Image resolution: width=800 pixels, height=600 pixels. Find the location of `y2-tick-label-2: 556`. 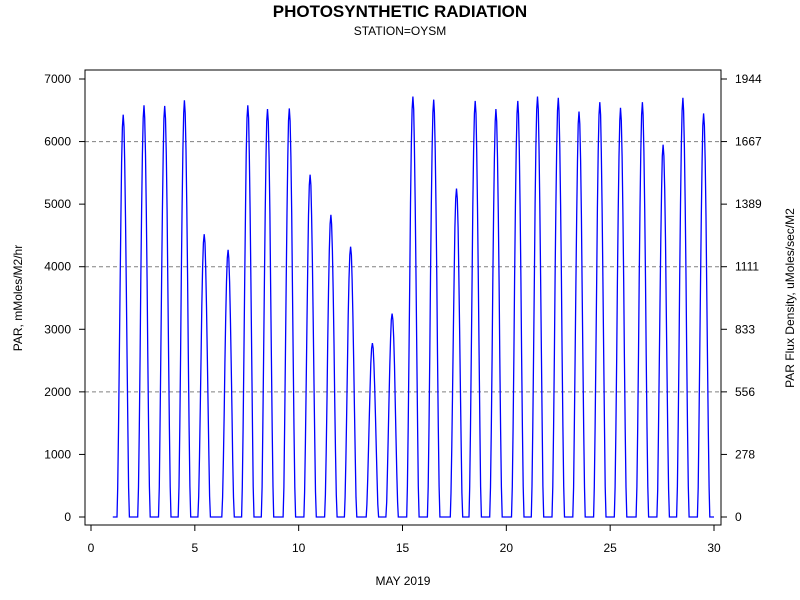

y2-tick-label-2: 556 is located at coordinates (745, 392).